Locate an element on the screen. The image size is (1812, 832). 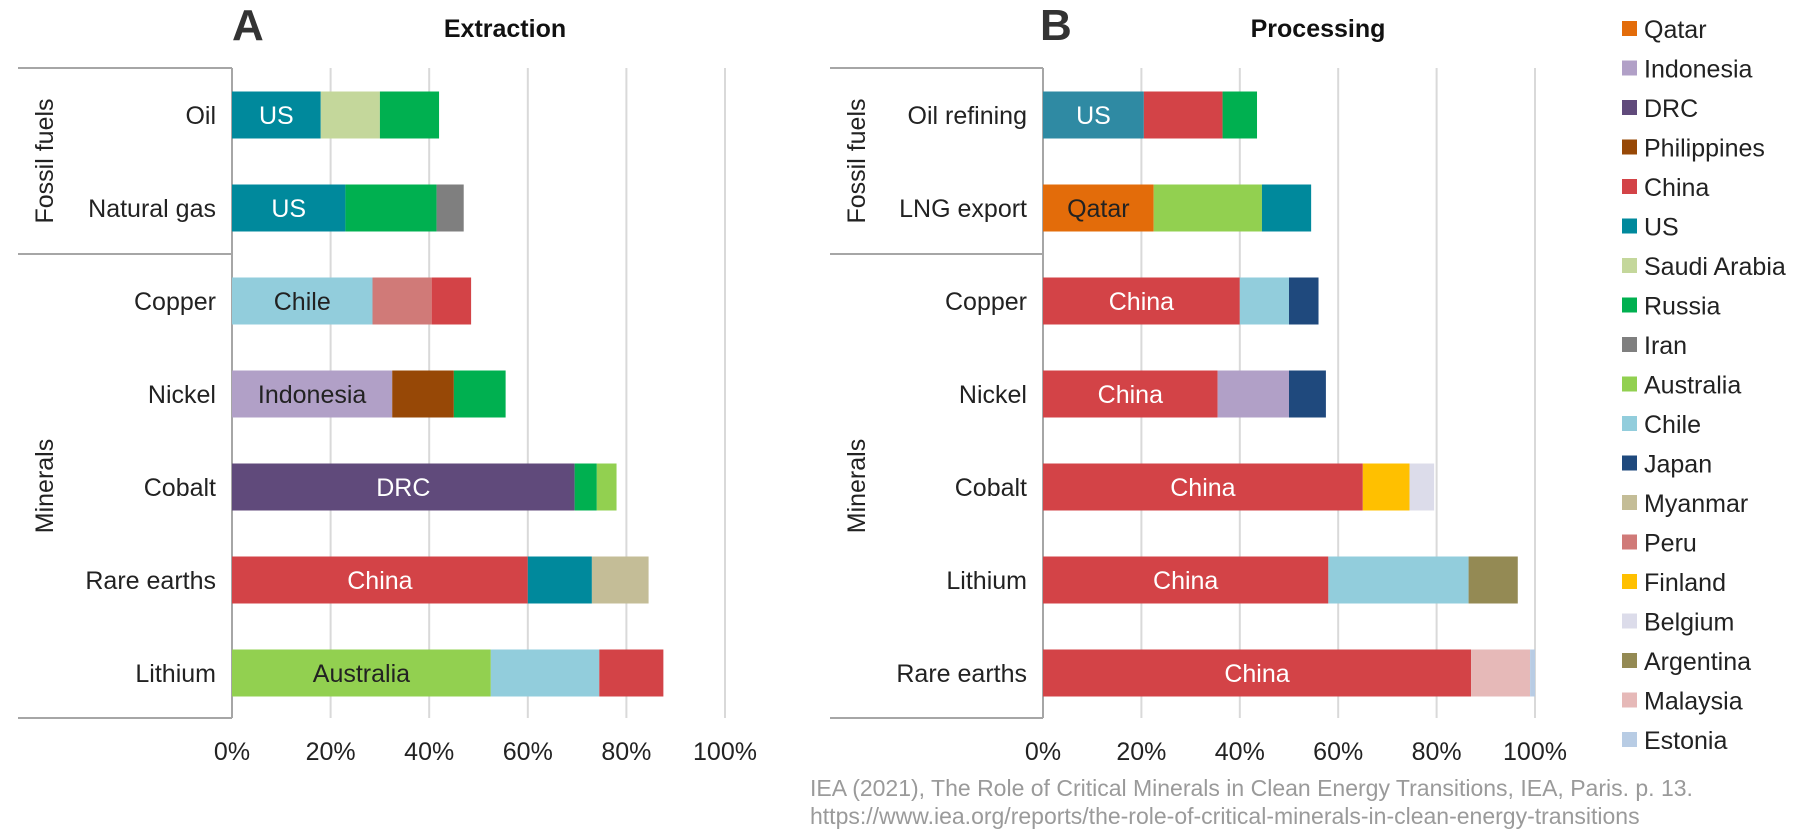
panel-b-bar-lithium-china is located at coordinates (1186, 580).